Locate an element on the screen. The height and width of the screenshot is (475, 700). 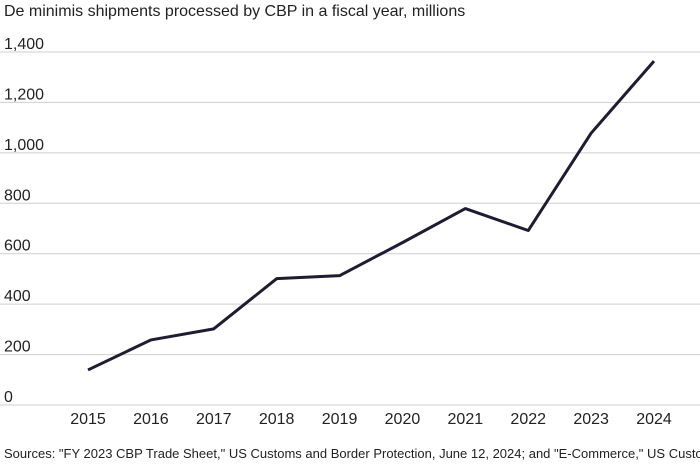
y-tick-label: 400 is located at coordinates (17, 296).